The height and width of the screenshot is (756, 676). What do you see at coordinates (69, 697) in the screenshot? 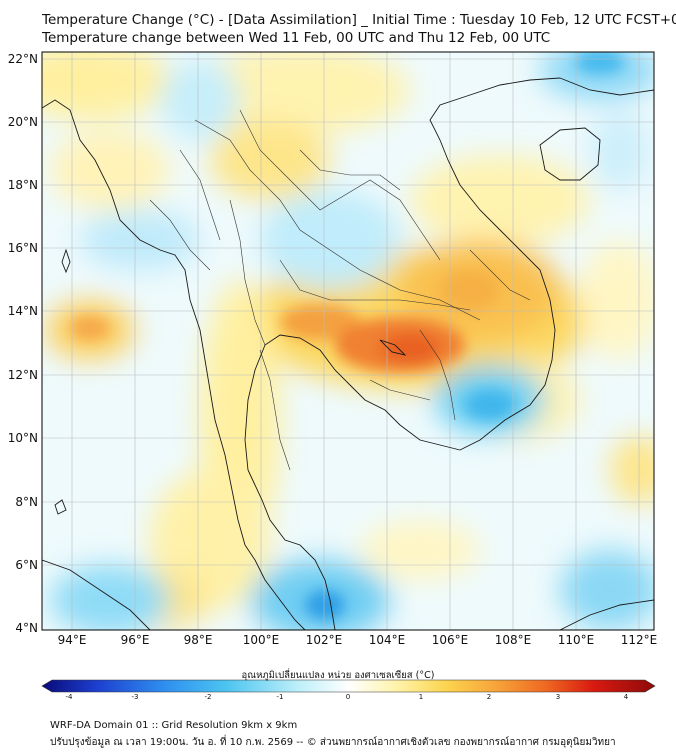
I see `colorbar-tick: -4` at bounding box center [69, 697].